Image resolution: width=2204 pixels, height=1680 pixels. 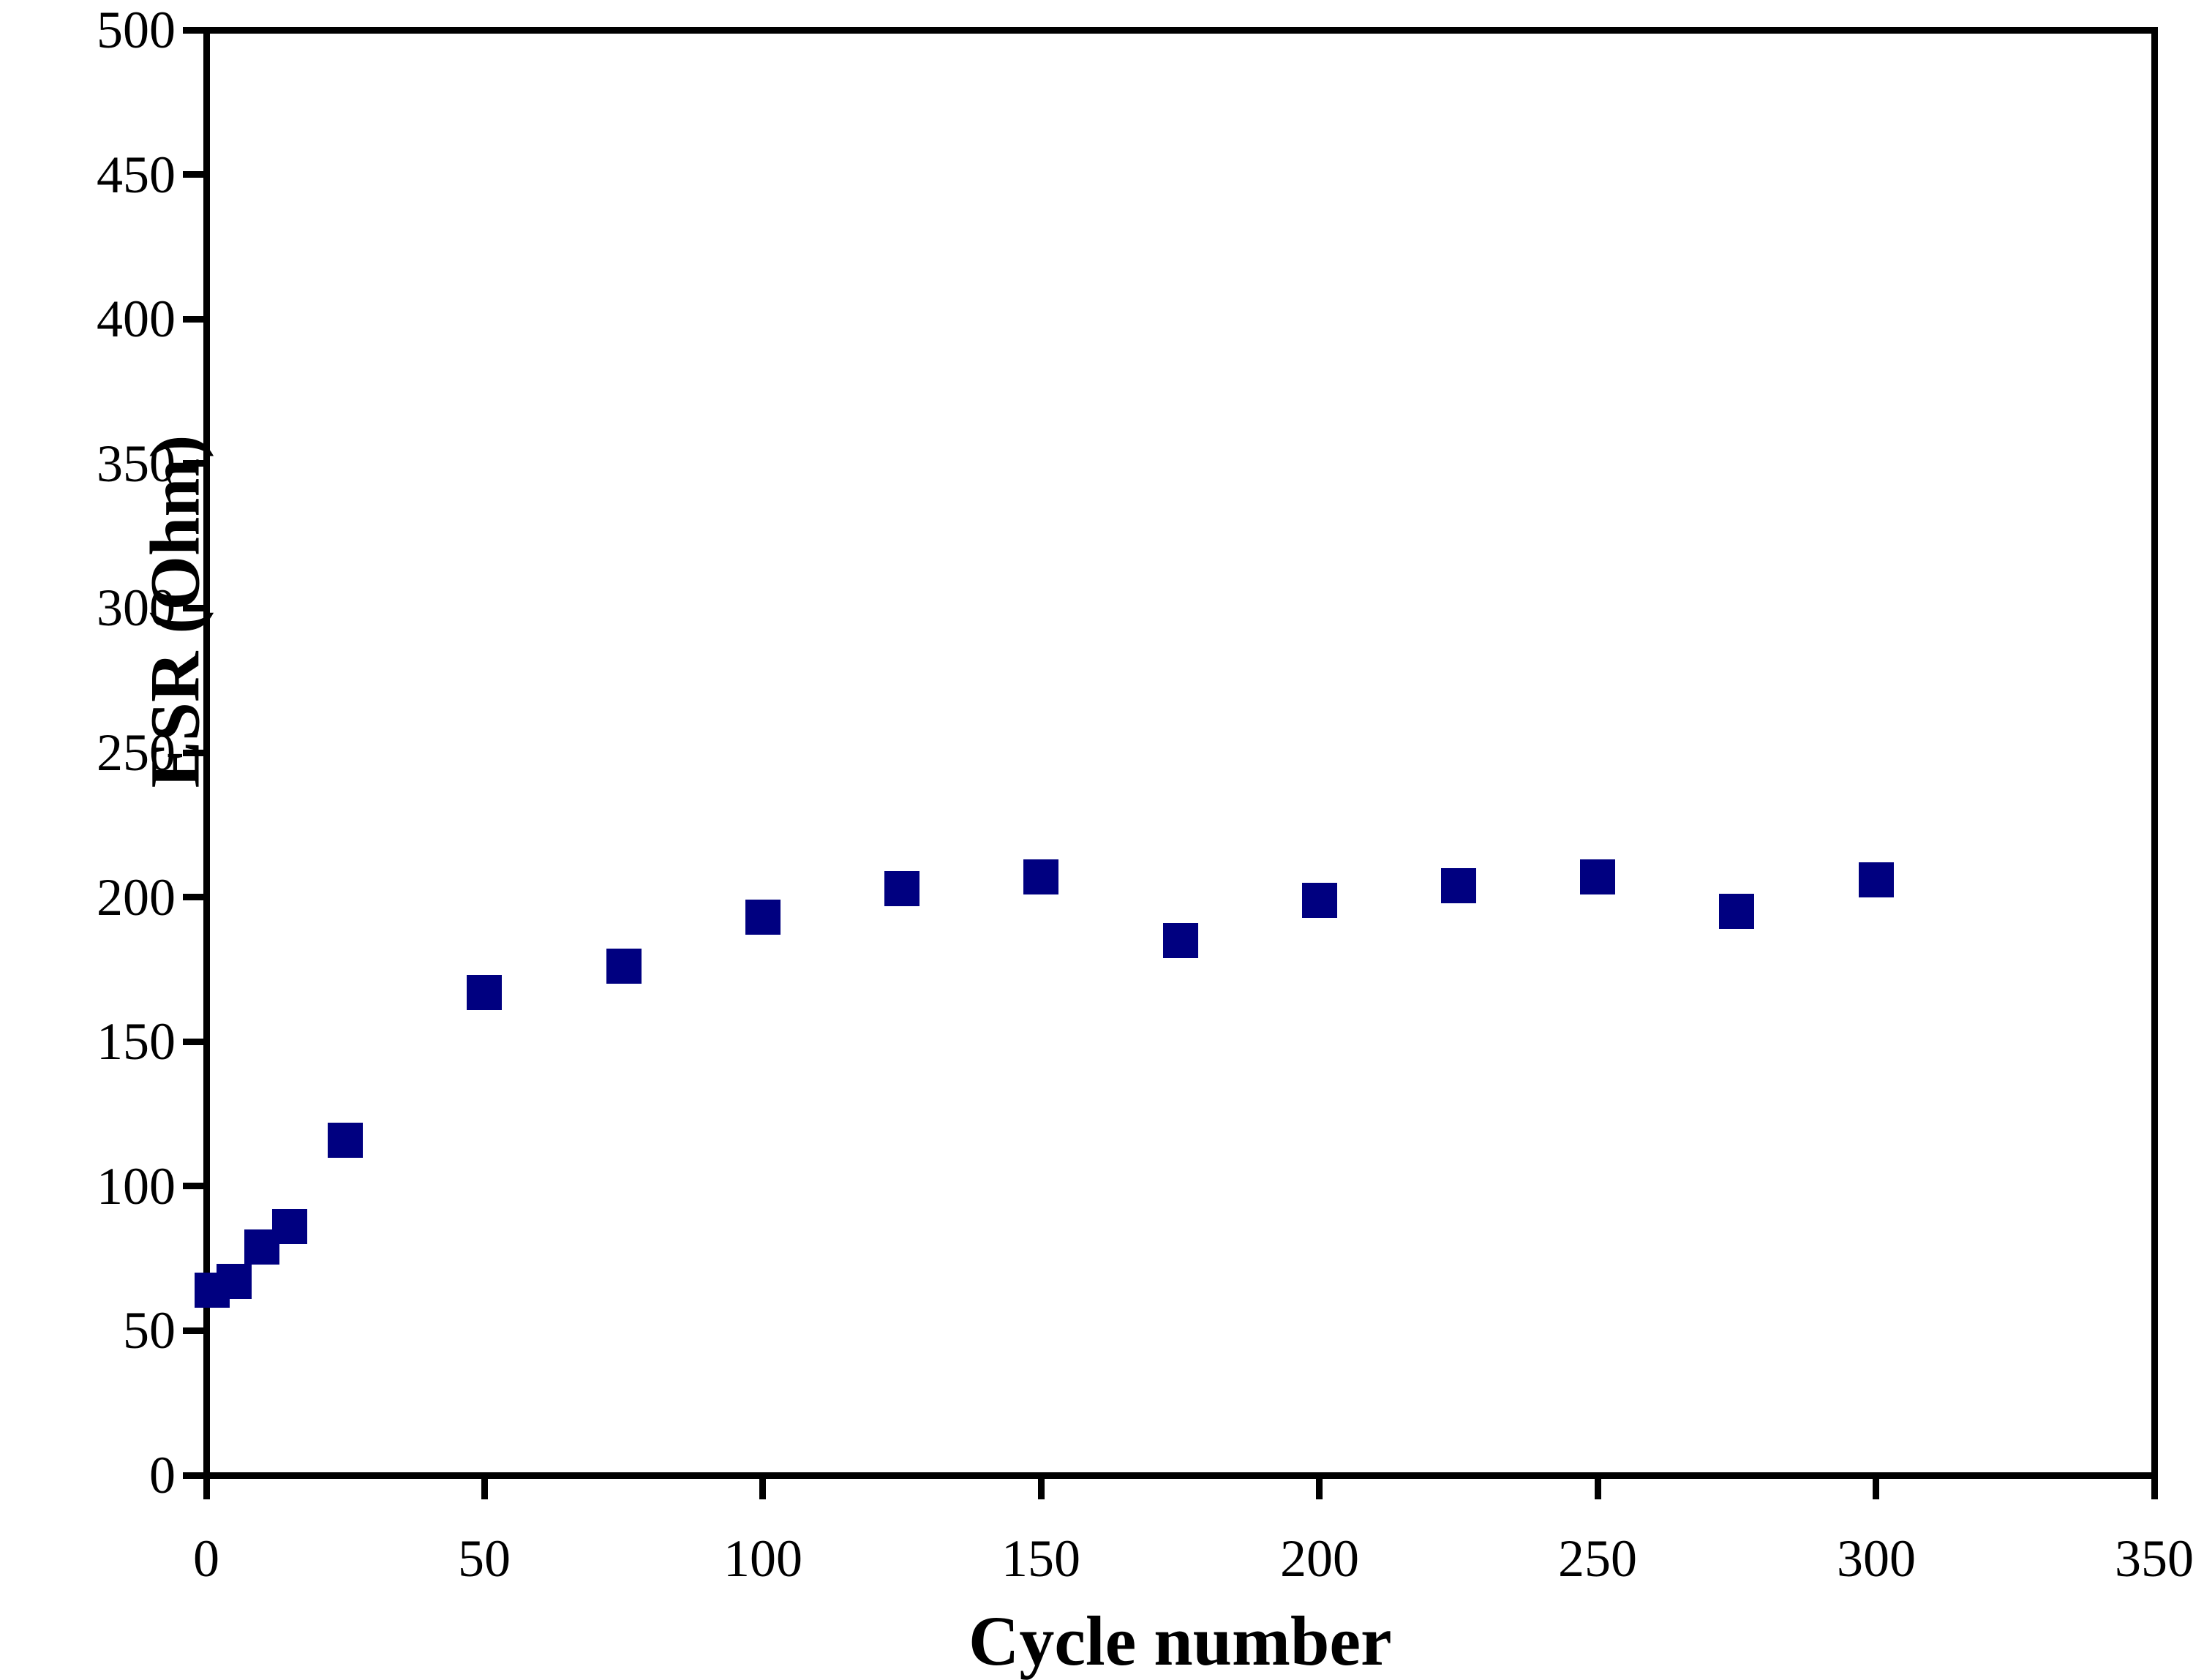 I want to click on y-axis-tick-label: 300, so click(x=136, y=608).